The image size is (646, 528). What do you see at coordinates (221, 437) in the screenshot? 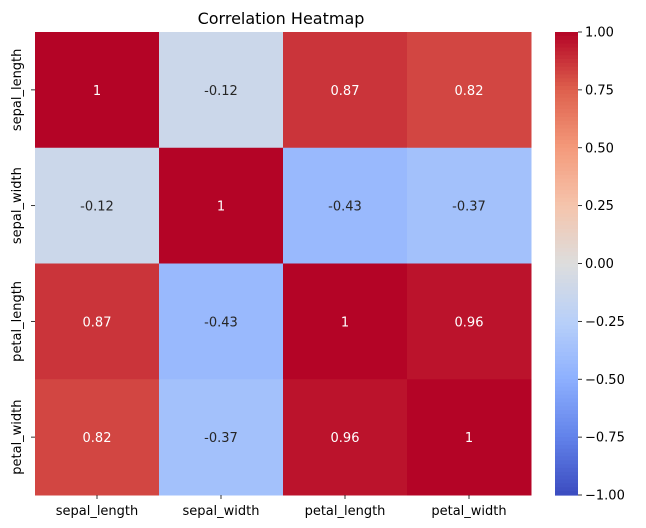
I see `heatmap-cell-petal_width-sepal_width` at bounding box center [221, 437].